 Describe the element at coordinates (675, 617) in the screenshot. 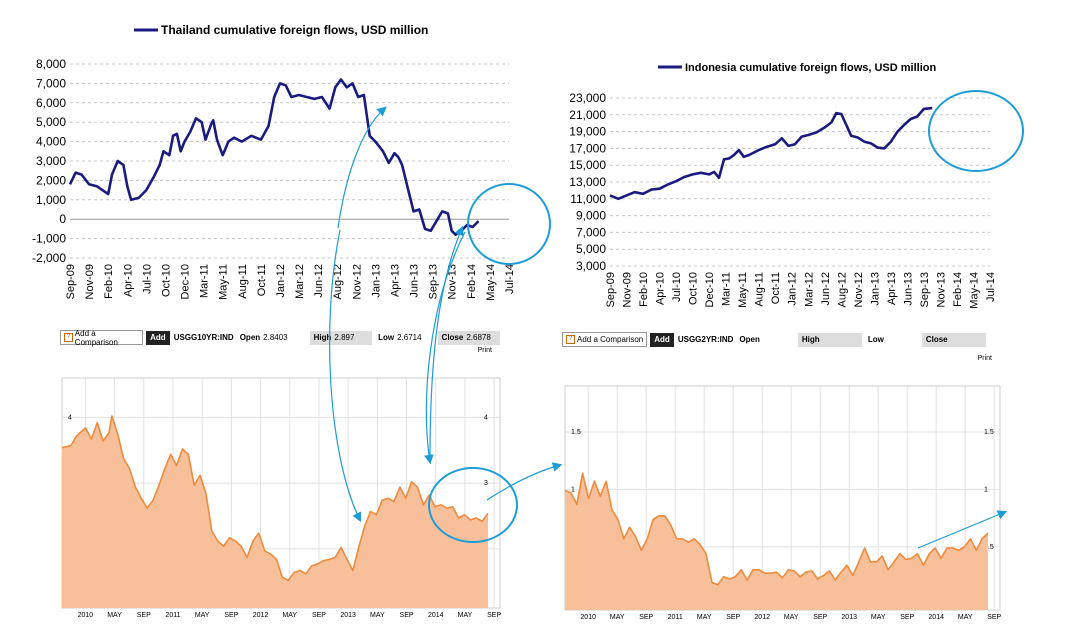

I see `x-tick-label: 2011` at that location.